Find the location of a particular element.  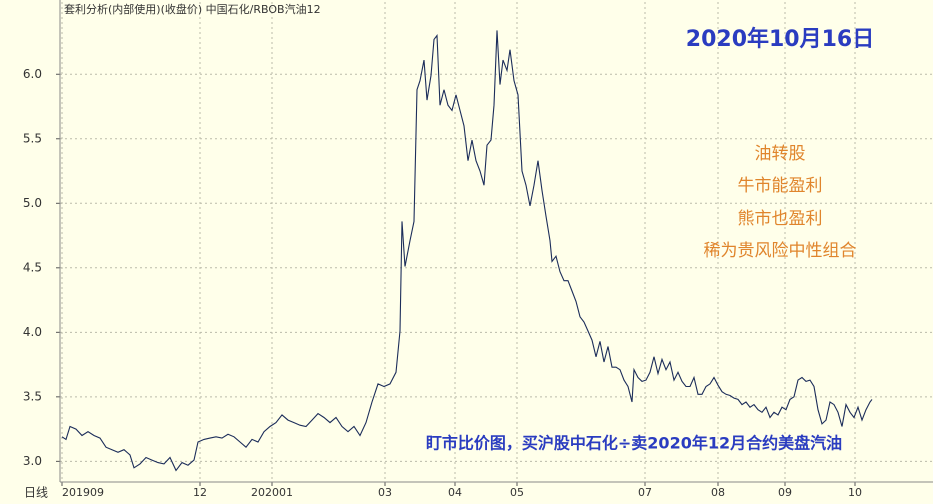

y-tick-label: 5.0 is located at coordinates (32, 203).